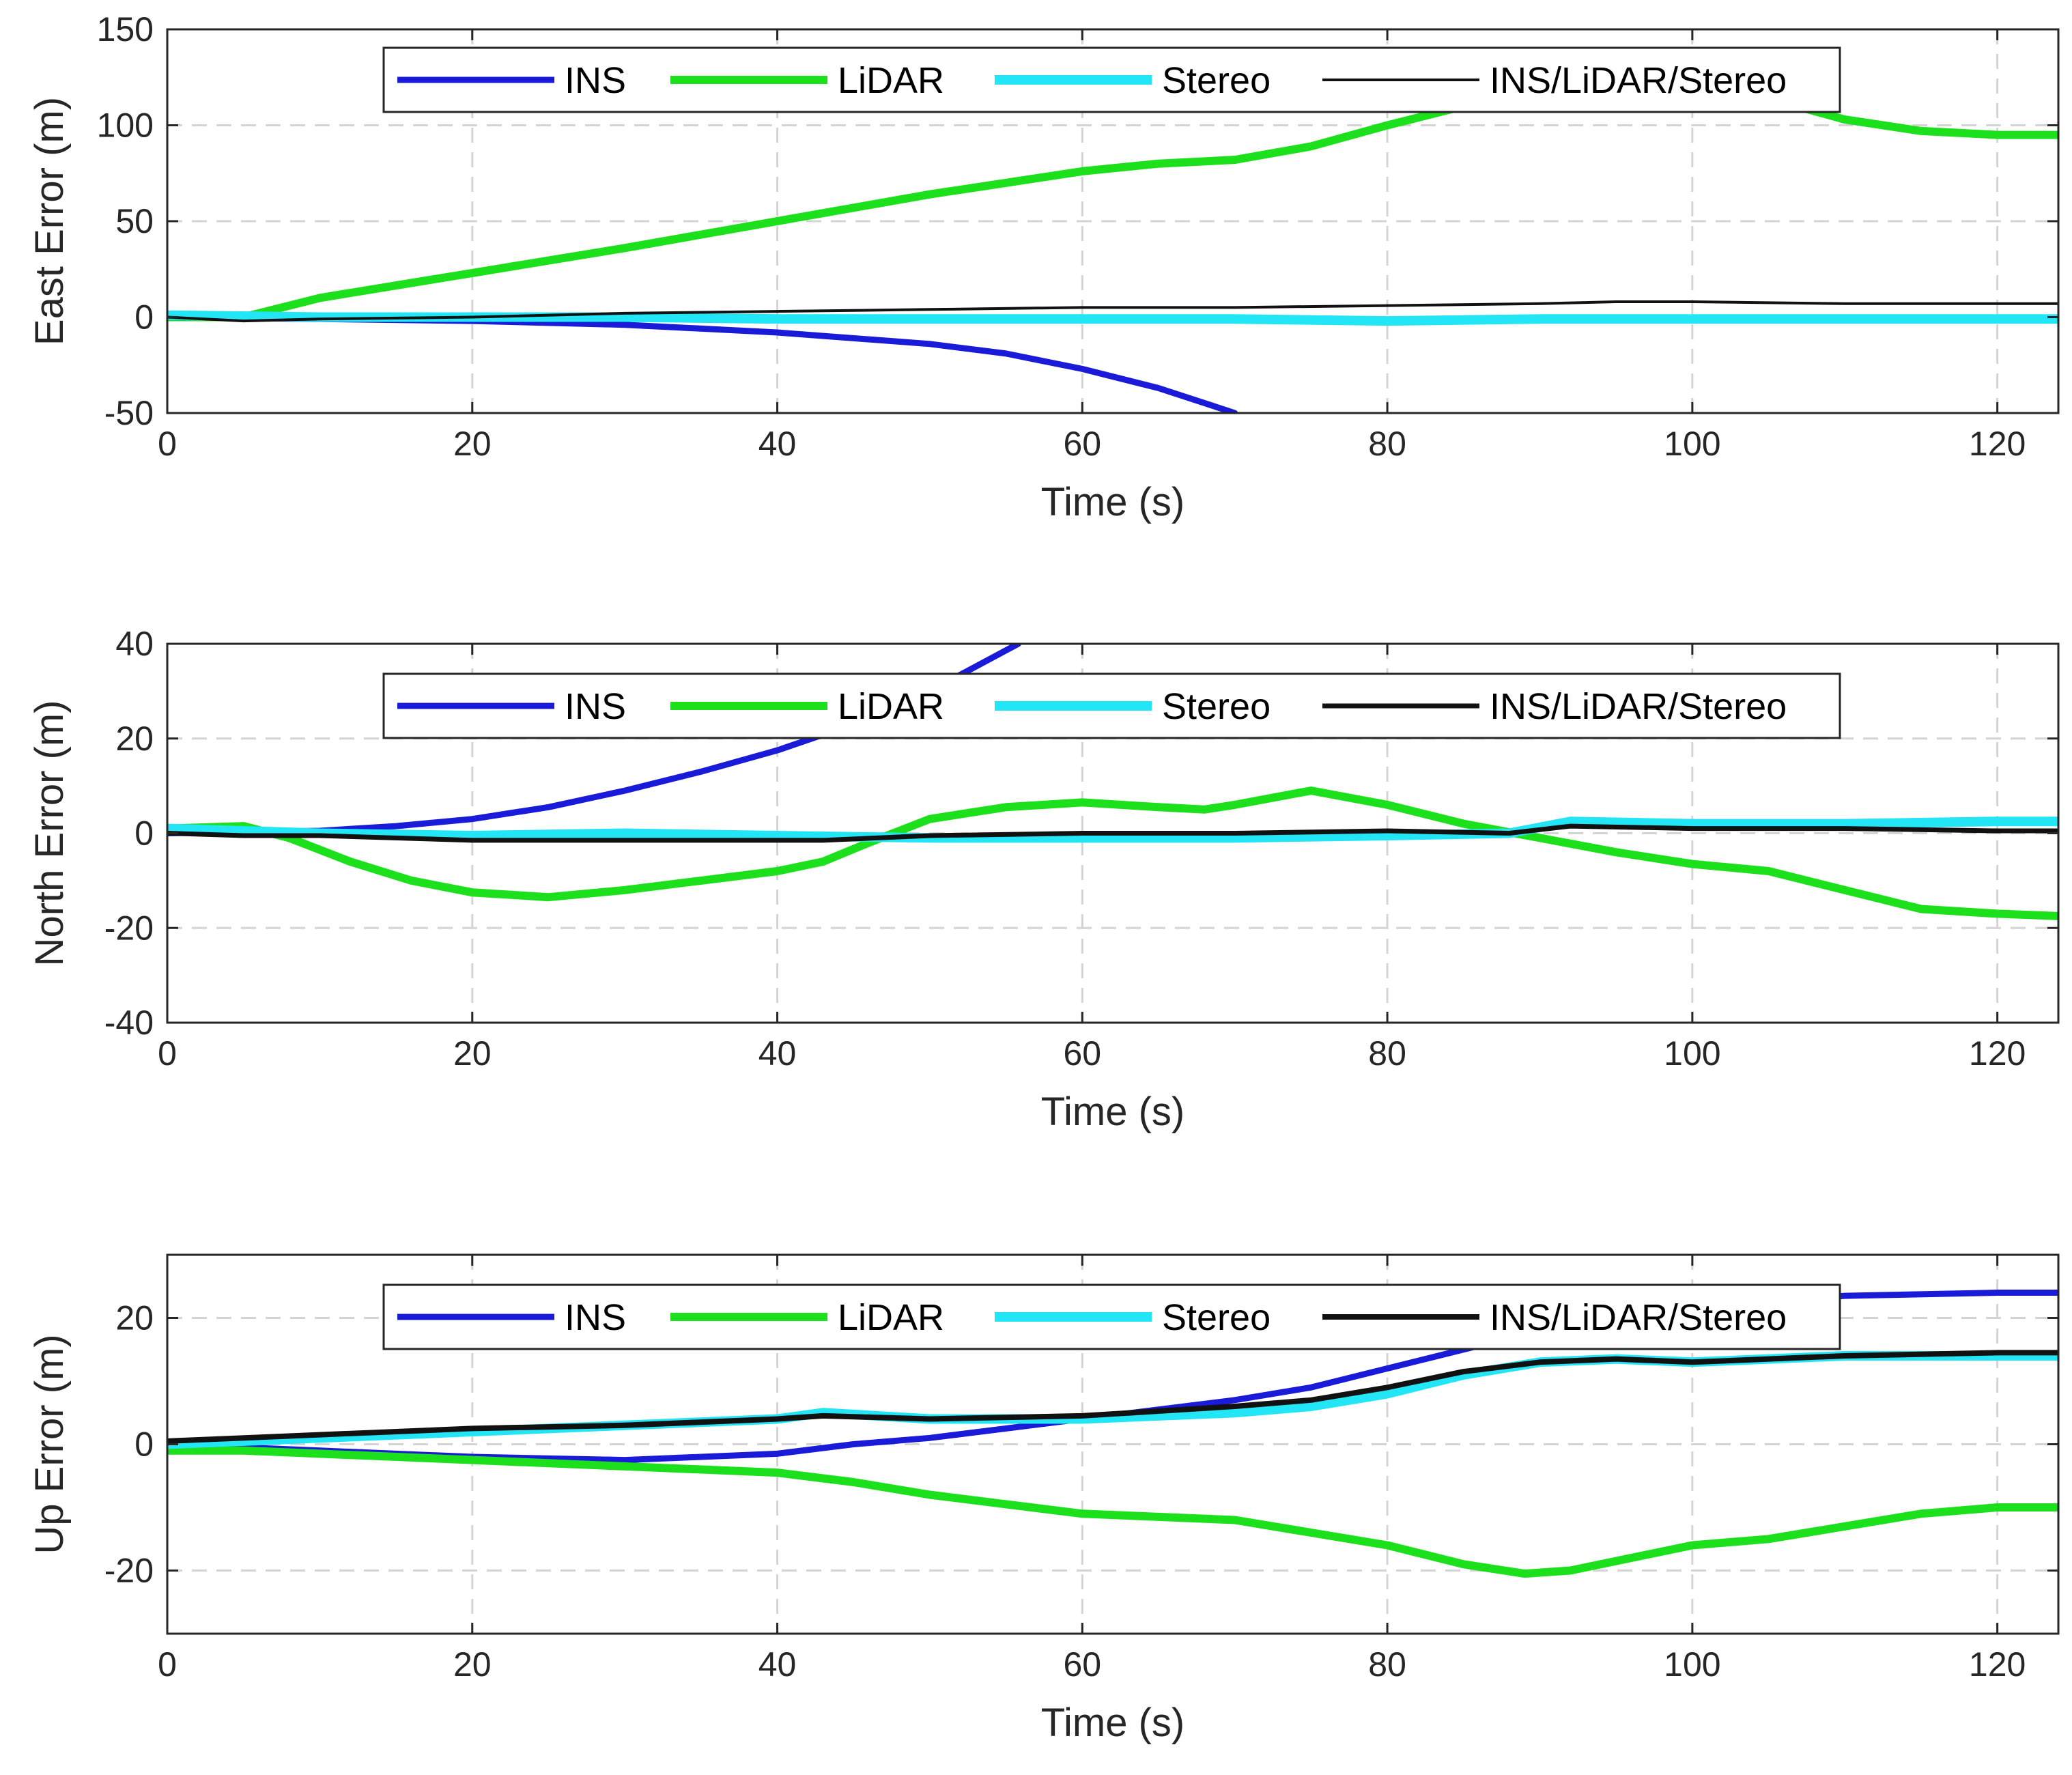 Image resolution: width=2072 pixels, height=1775 pixels. Describe the element at coordinates (1112, 782) in the screenshot. I see `series-group` at that location.